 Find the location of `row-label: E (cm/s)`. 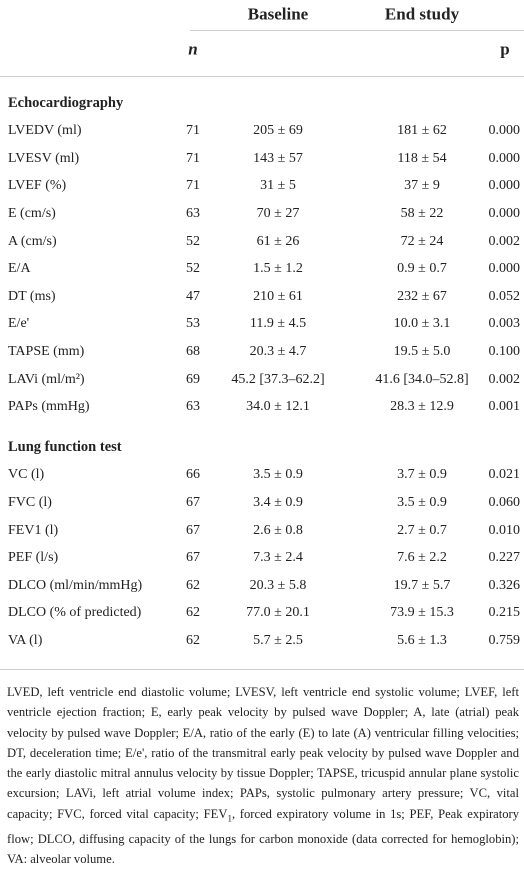

row-label: E (cm/s) is located at coordinates (32, 213).